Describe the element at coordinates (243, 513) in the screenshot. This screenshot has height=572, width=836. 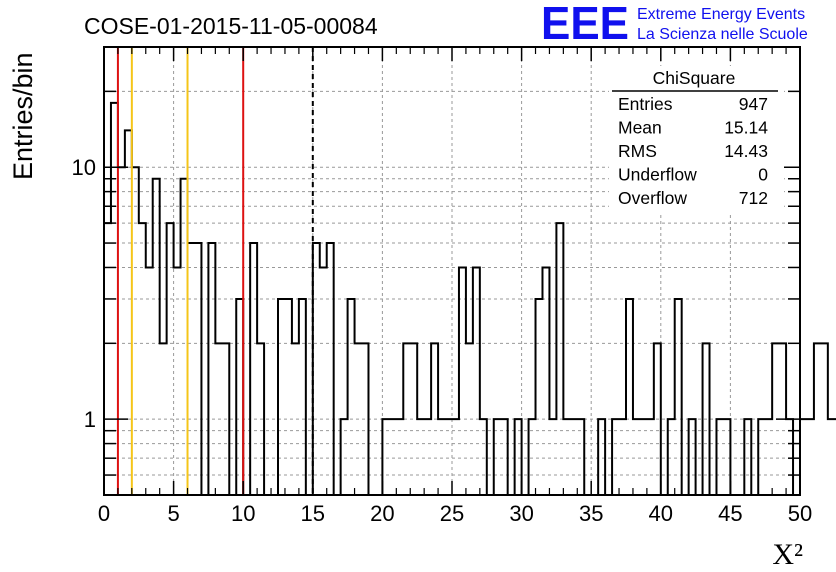
I see `x-tick-label: 10` at that location.